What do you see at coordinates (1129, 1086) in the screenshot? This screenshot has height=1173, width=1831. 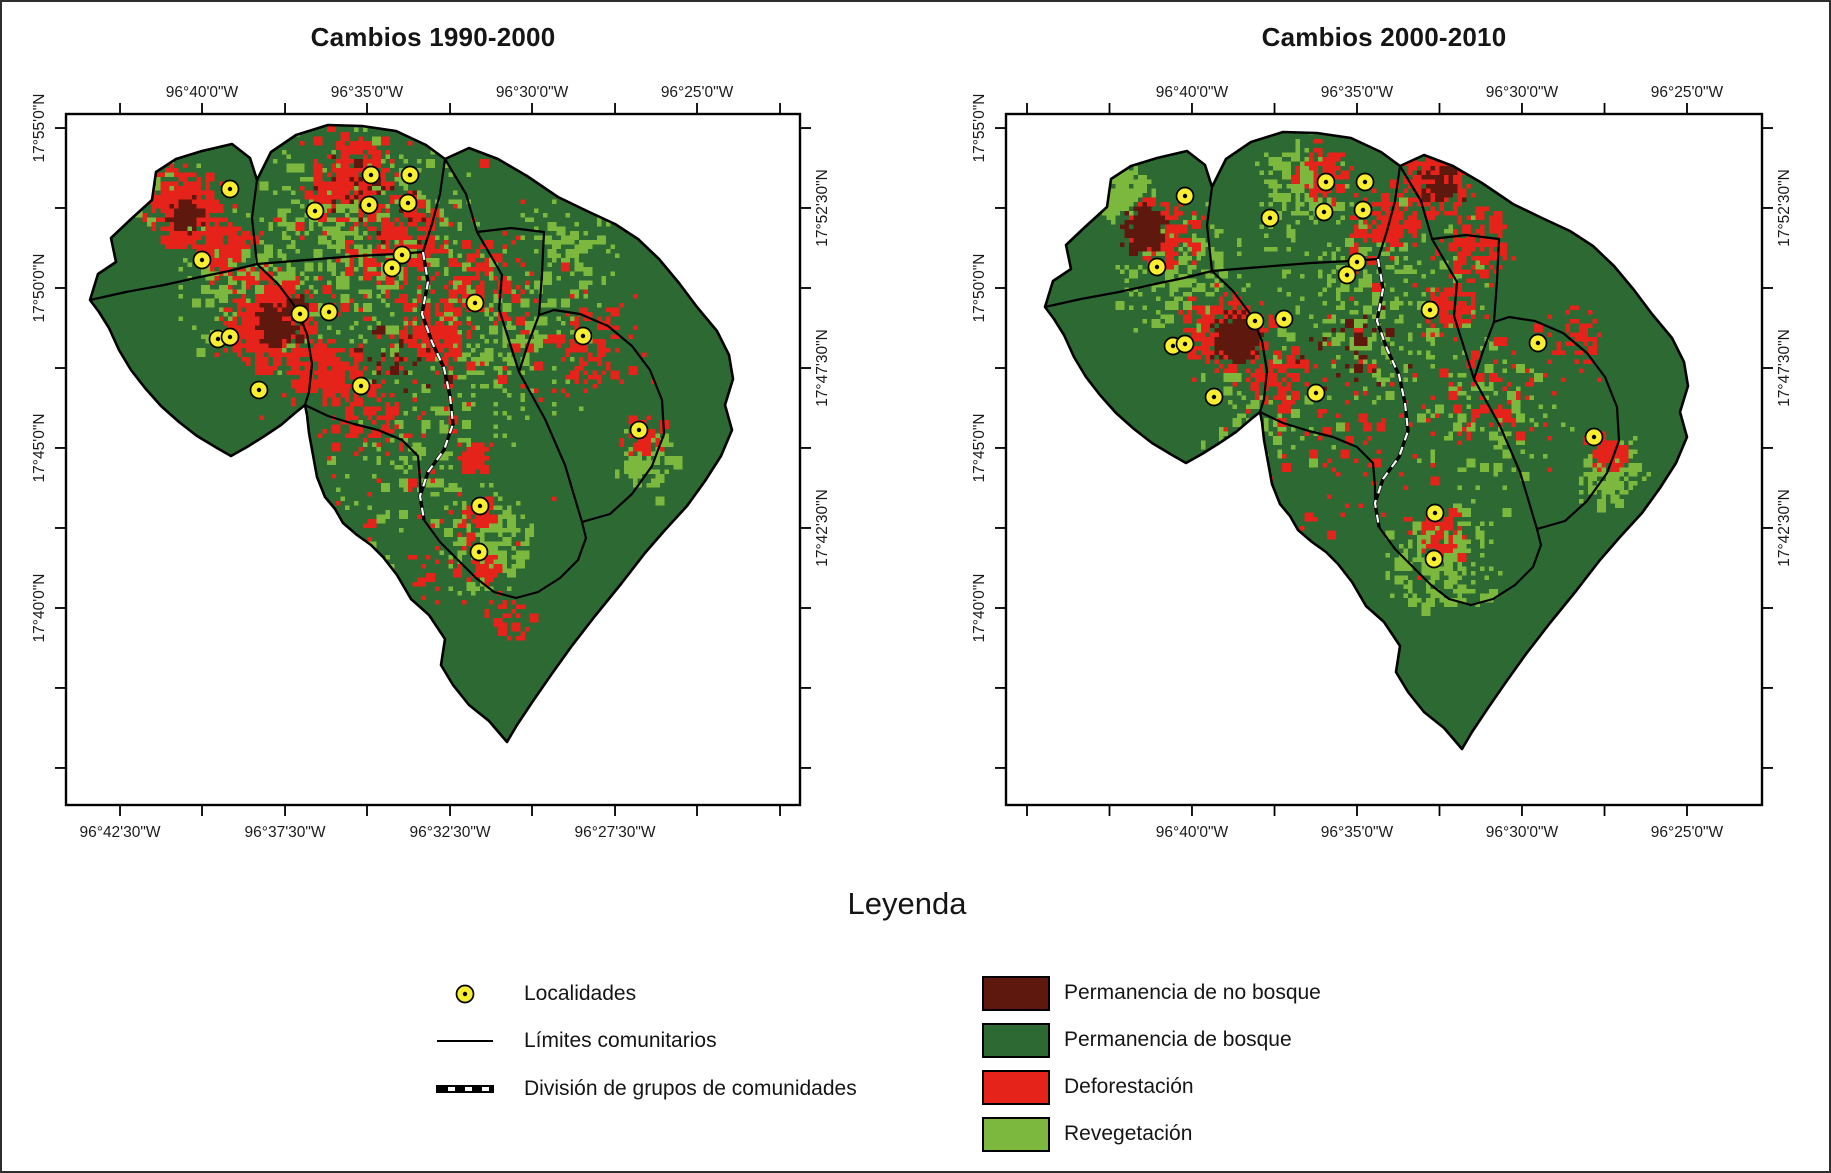 I see `legend-label-deforestation: Deforestación` at bounding box center [1129, 1086].